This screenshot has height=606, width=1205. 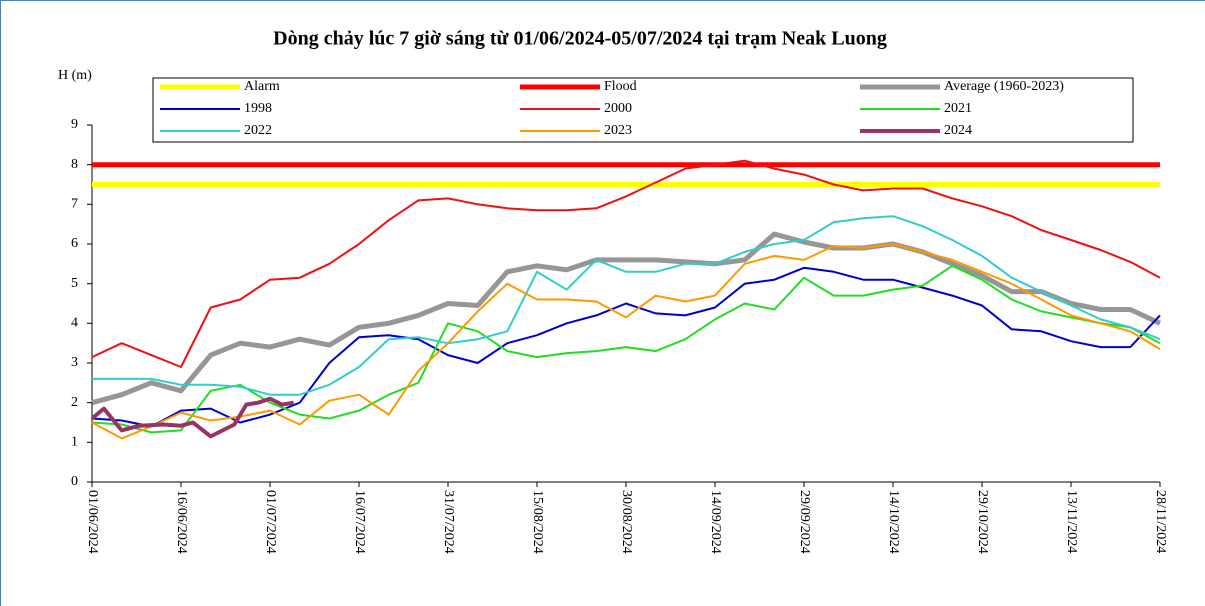 I want to click on y-tick-label: 3, so click(x=74, y=362).